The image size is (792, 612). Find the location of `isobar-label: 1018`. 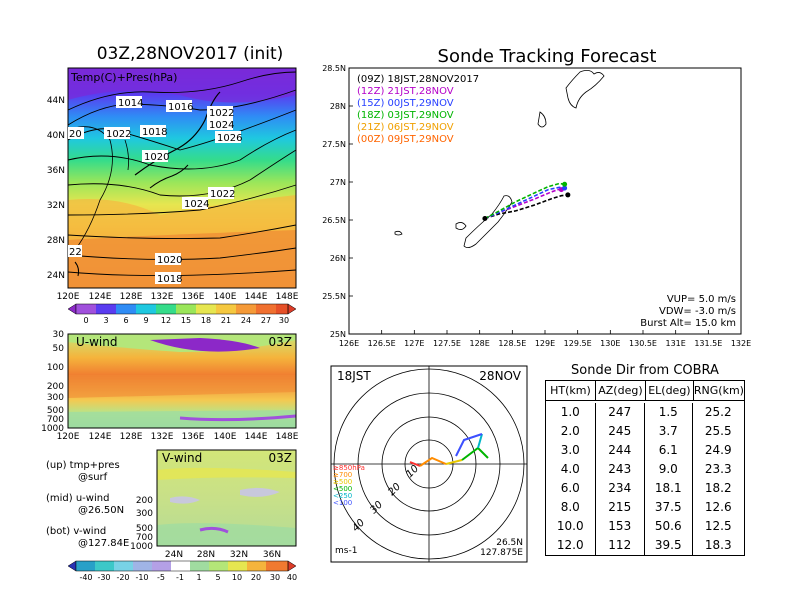

isobar-label: 1018 is located at coordinates (154, 132).